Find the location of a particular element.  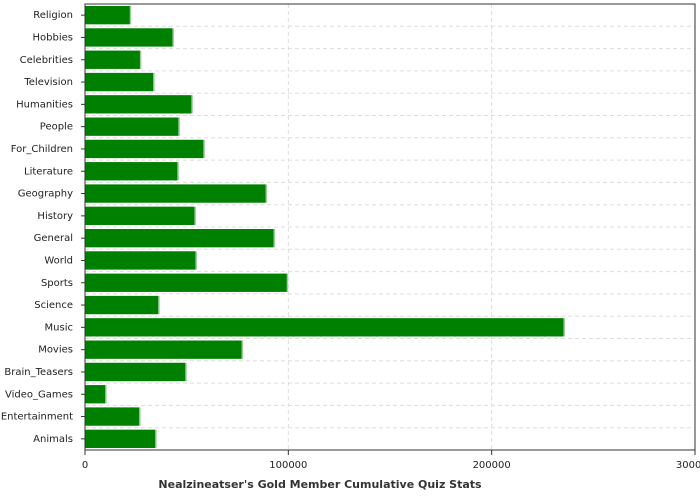

x-tick-label: 100000 is located at coordinates (288, 465).